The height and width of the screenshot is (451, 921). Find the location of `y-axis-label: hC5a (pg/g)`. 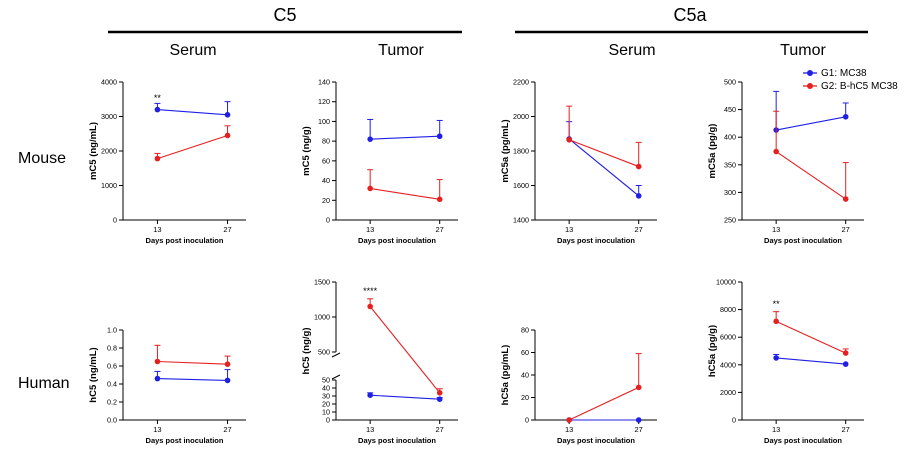

y-axis-label: hC5a (pg/g) is located at coordinates (712, 351).